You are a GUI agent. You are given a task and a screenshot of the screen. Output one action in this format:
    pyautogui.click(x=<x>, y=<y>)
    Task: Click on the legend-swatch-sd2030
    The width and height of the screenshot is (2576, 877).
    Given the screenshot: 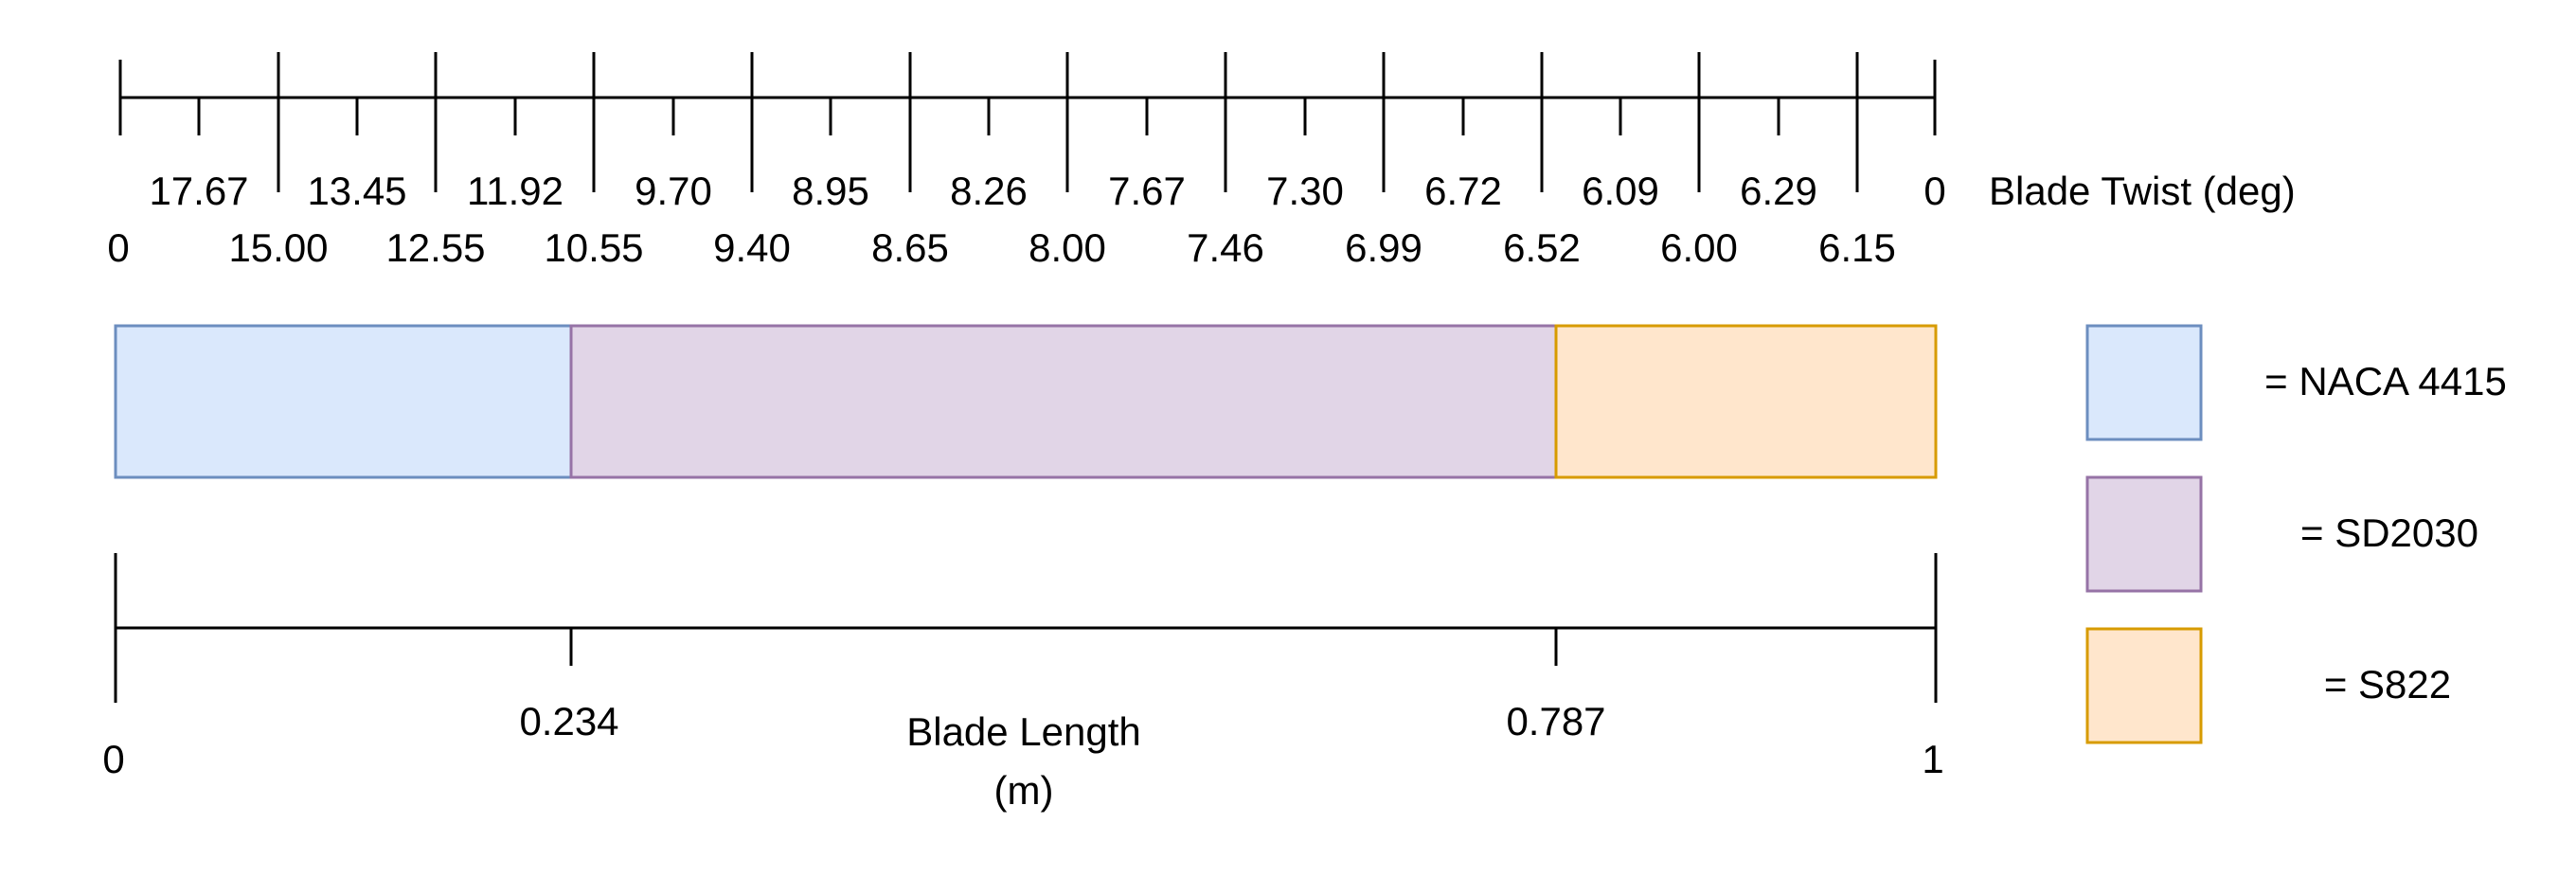 What is the action you would take?
    pyautogui.click(x=2144, y=534)
    